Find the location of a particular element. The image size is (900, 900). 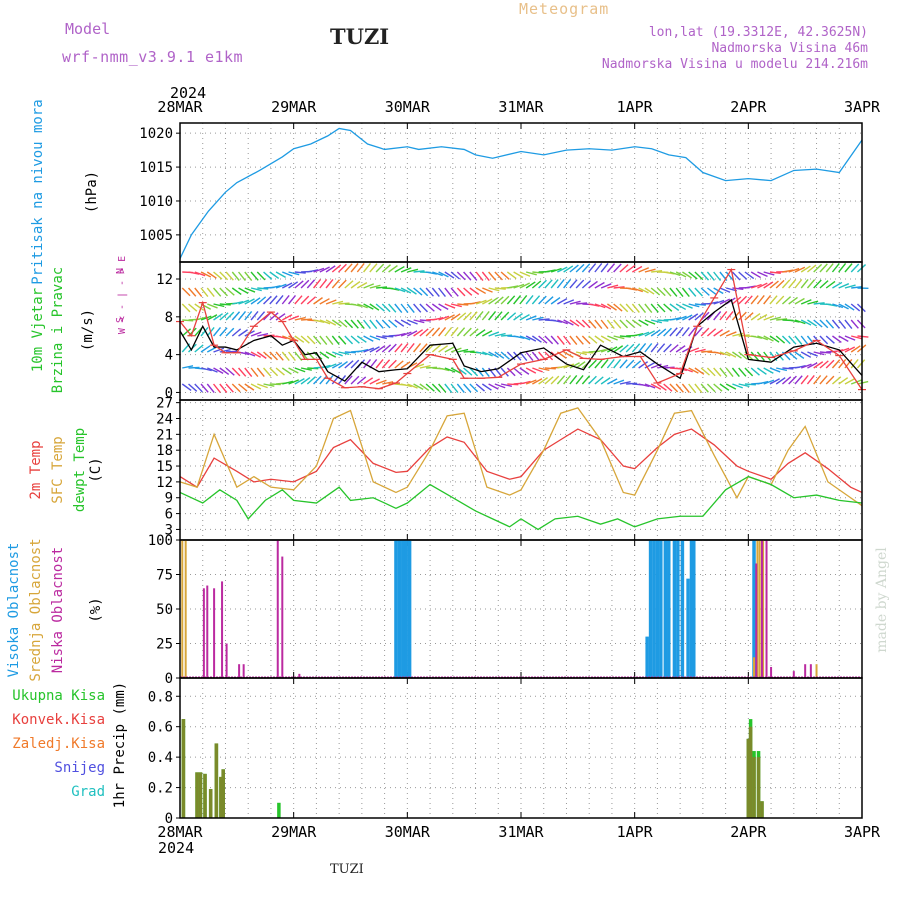

y-tick-label: 0.8 is located at coordinates (160, 697).